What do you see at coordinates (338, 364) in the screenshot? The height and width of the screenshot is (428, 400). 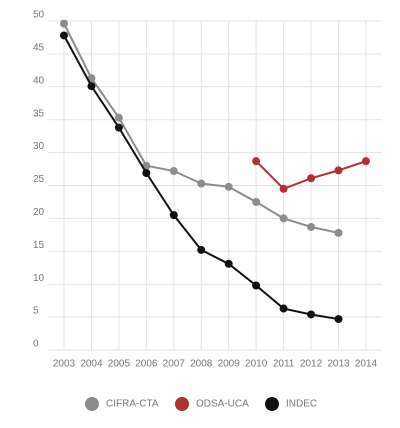 I see `x-tick-label: 2013` at bounding box center [338, 364].